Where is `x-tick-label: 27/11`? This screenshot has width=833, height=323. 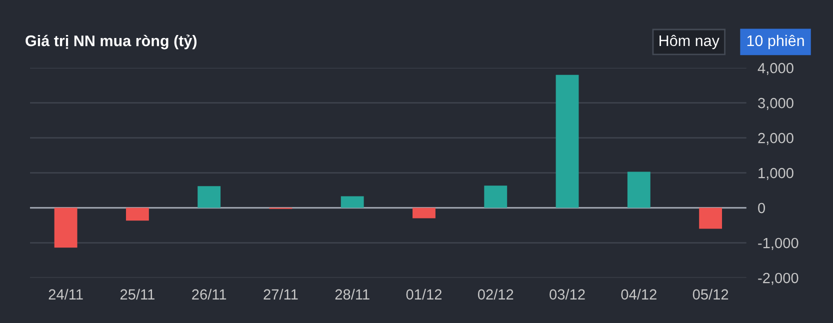
x-tick-label: 27/11 is located at coordinates (281, 294).